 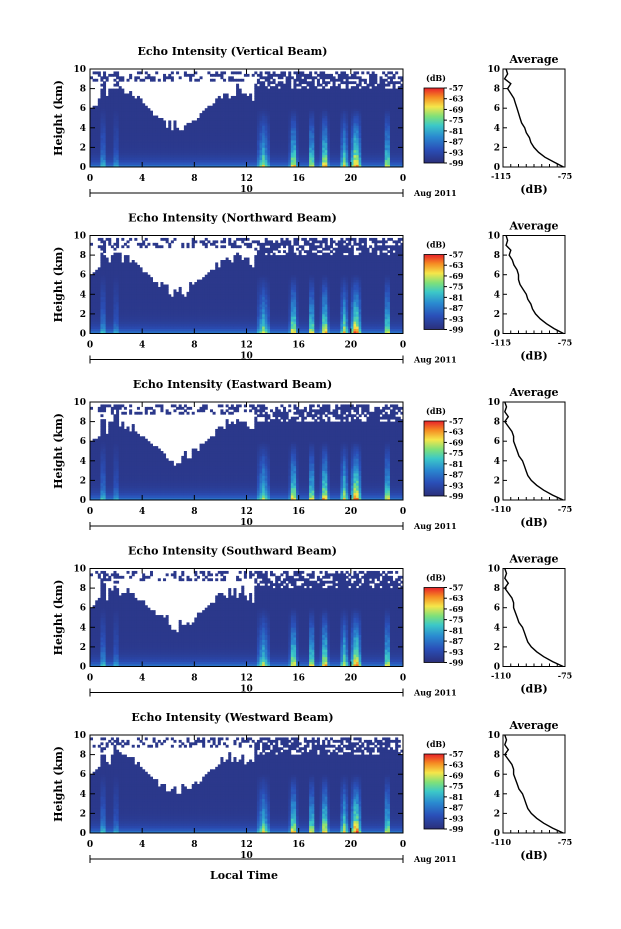 What do you see at coordinates (456, 99) in the screenshot?
I see `colorbar-tick-label: -63` at bounding box center [456, 99].